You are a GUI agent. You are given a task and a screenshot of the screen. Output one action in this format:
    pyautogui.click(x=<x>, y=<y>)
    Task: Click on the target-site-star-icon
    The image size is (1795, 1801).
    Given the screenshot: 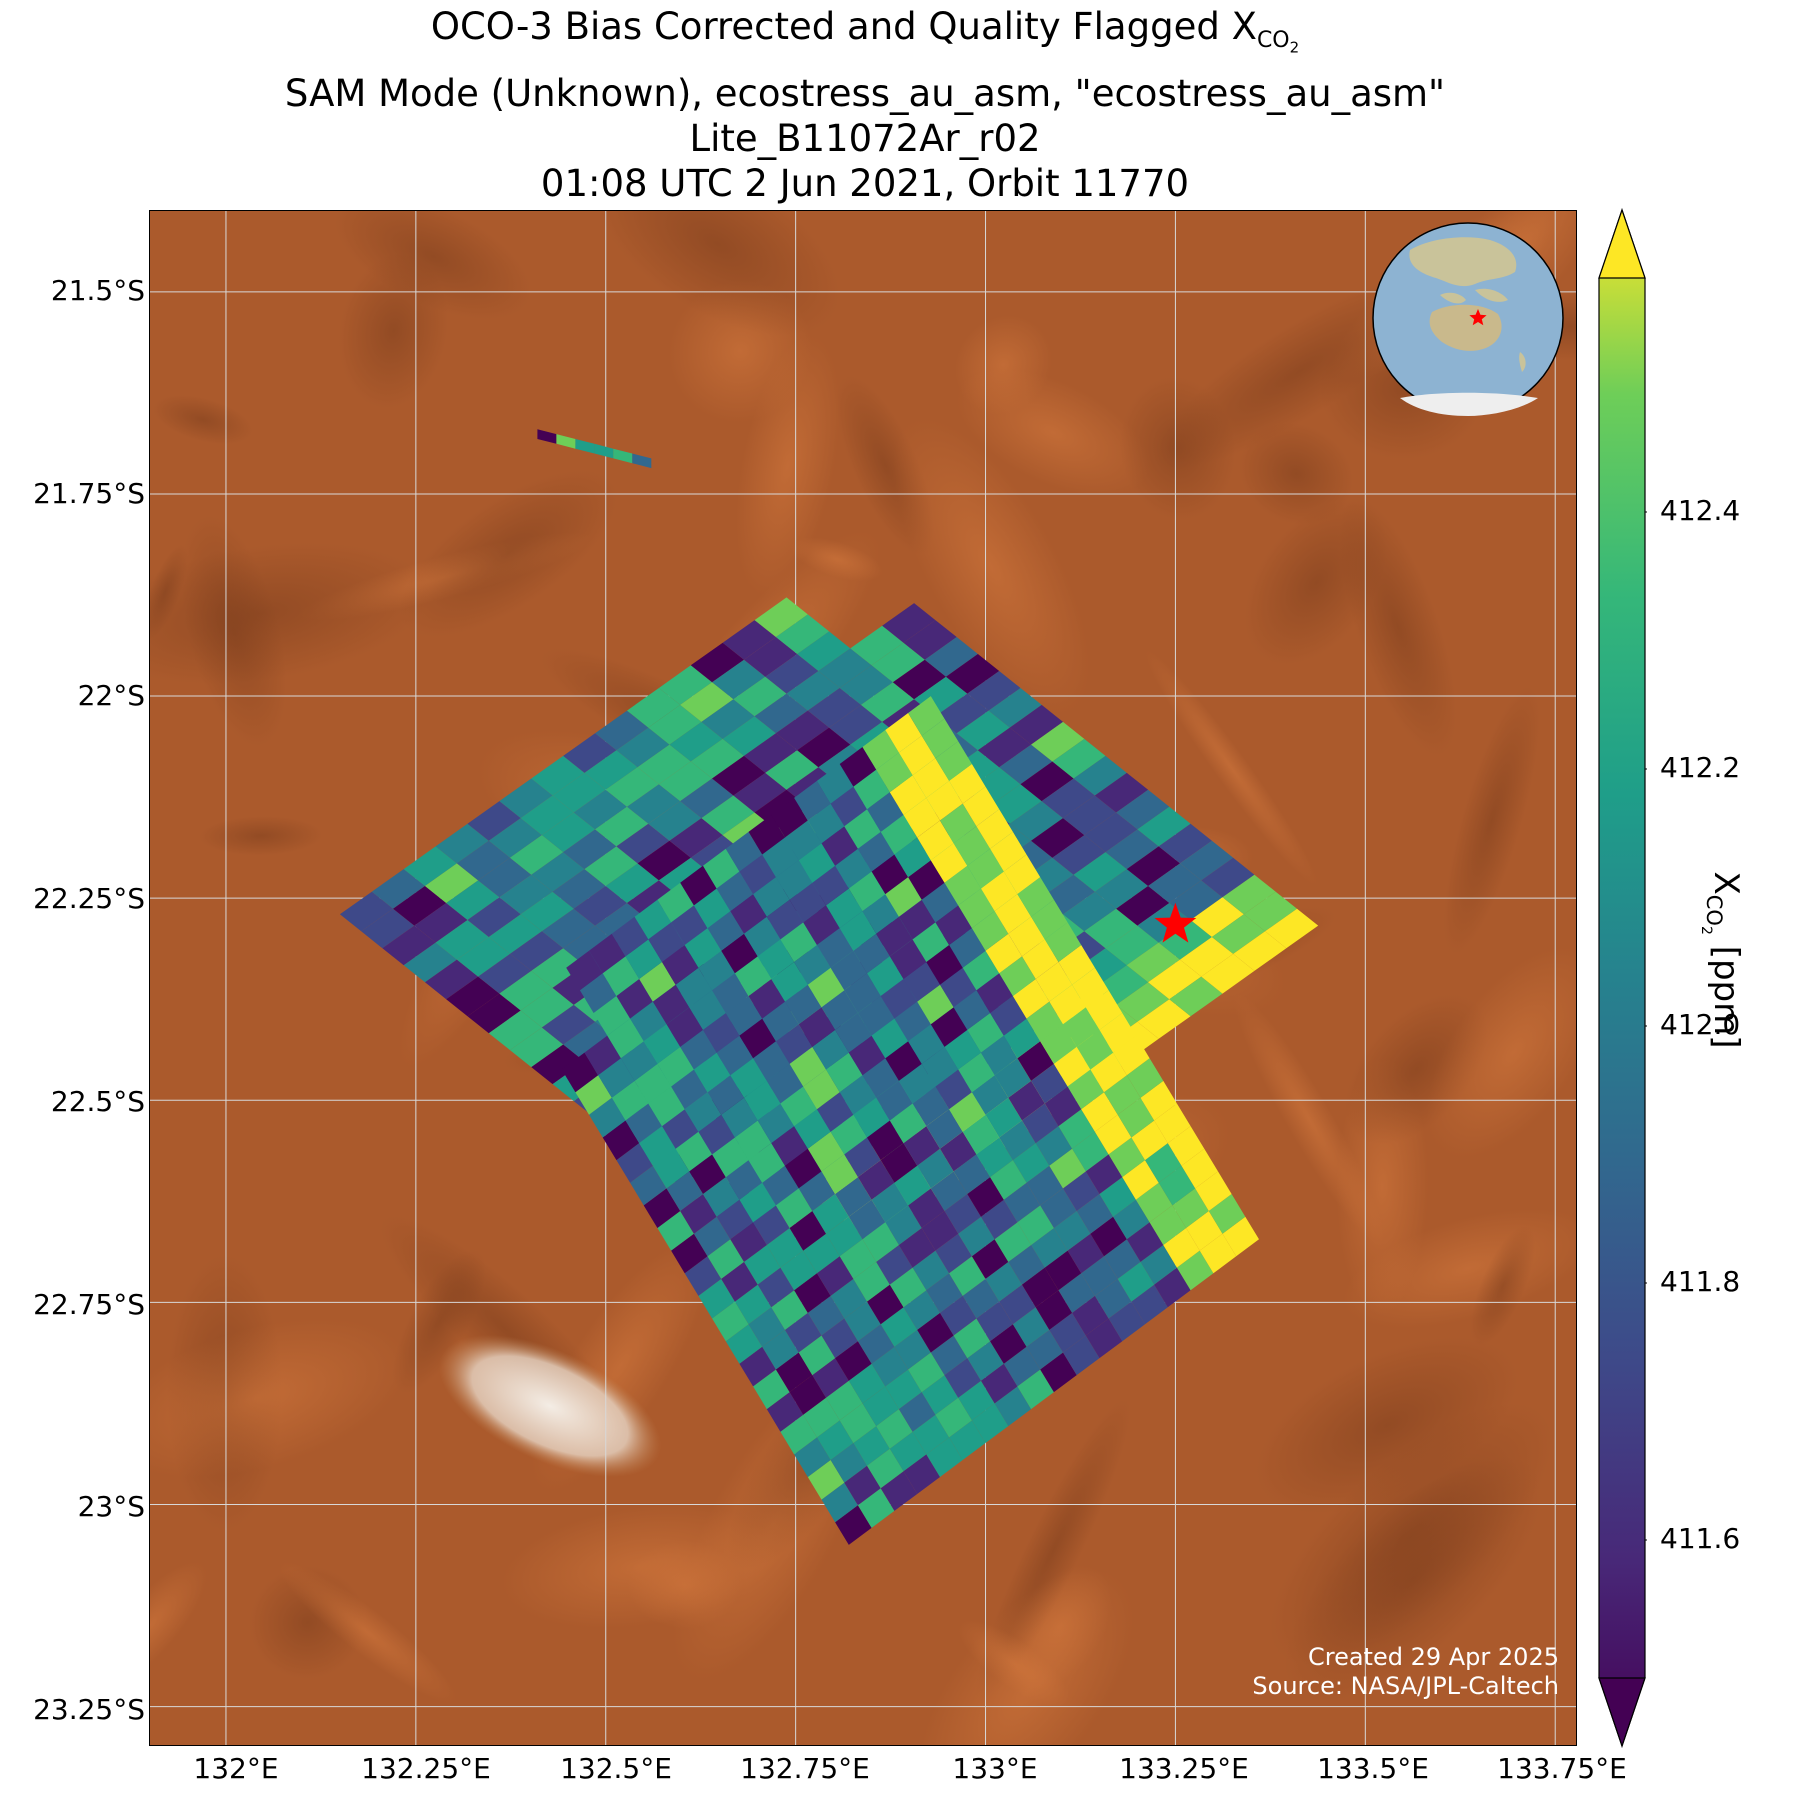 What is the action you would take?
    pyautogui.click(x=1175, y=922)
    